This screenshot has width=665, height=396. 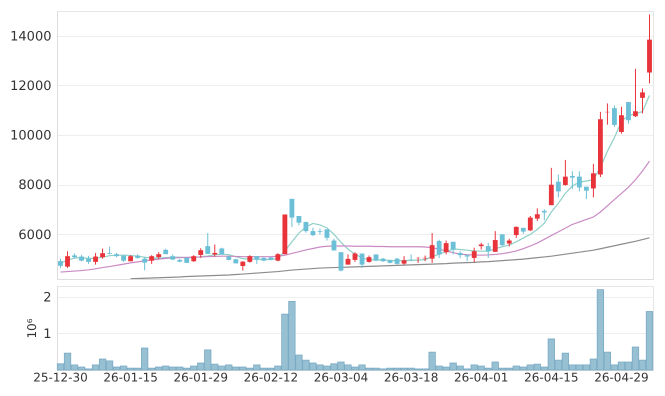 What do you see at coordinates (621, 377) in the screenshot?
I see `x-tick-label: 26-04-29` at bounding box center [621, 377].